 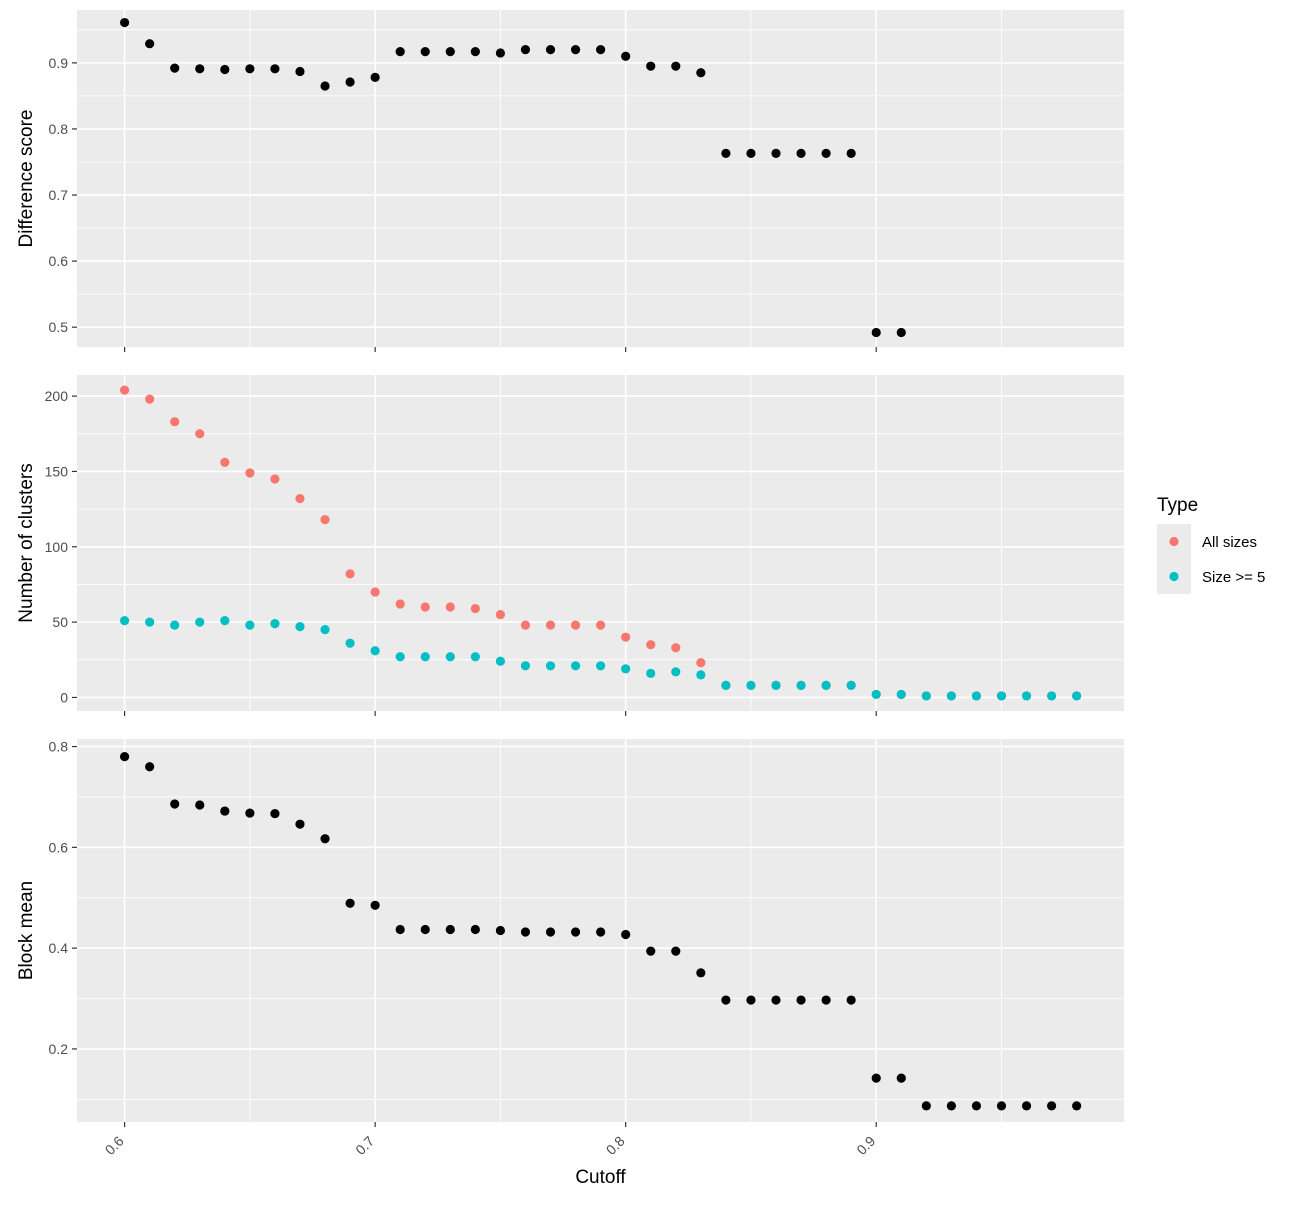 I want to click on legend-label: Size >= 5, so click(x=1233, y=577).